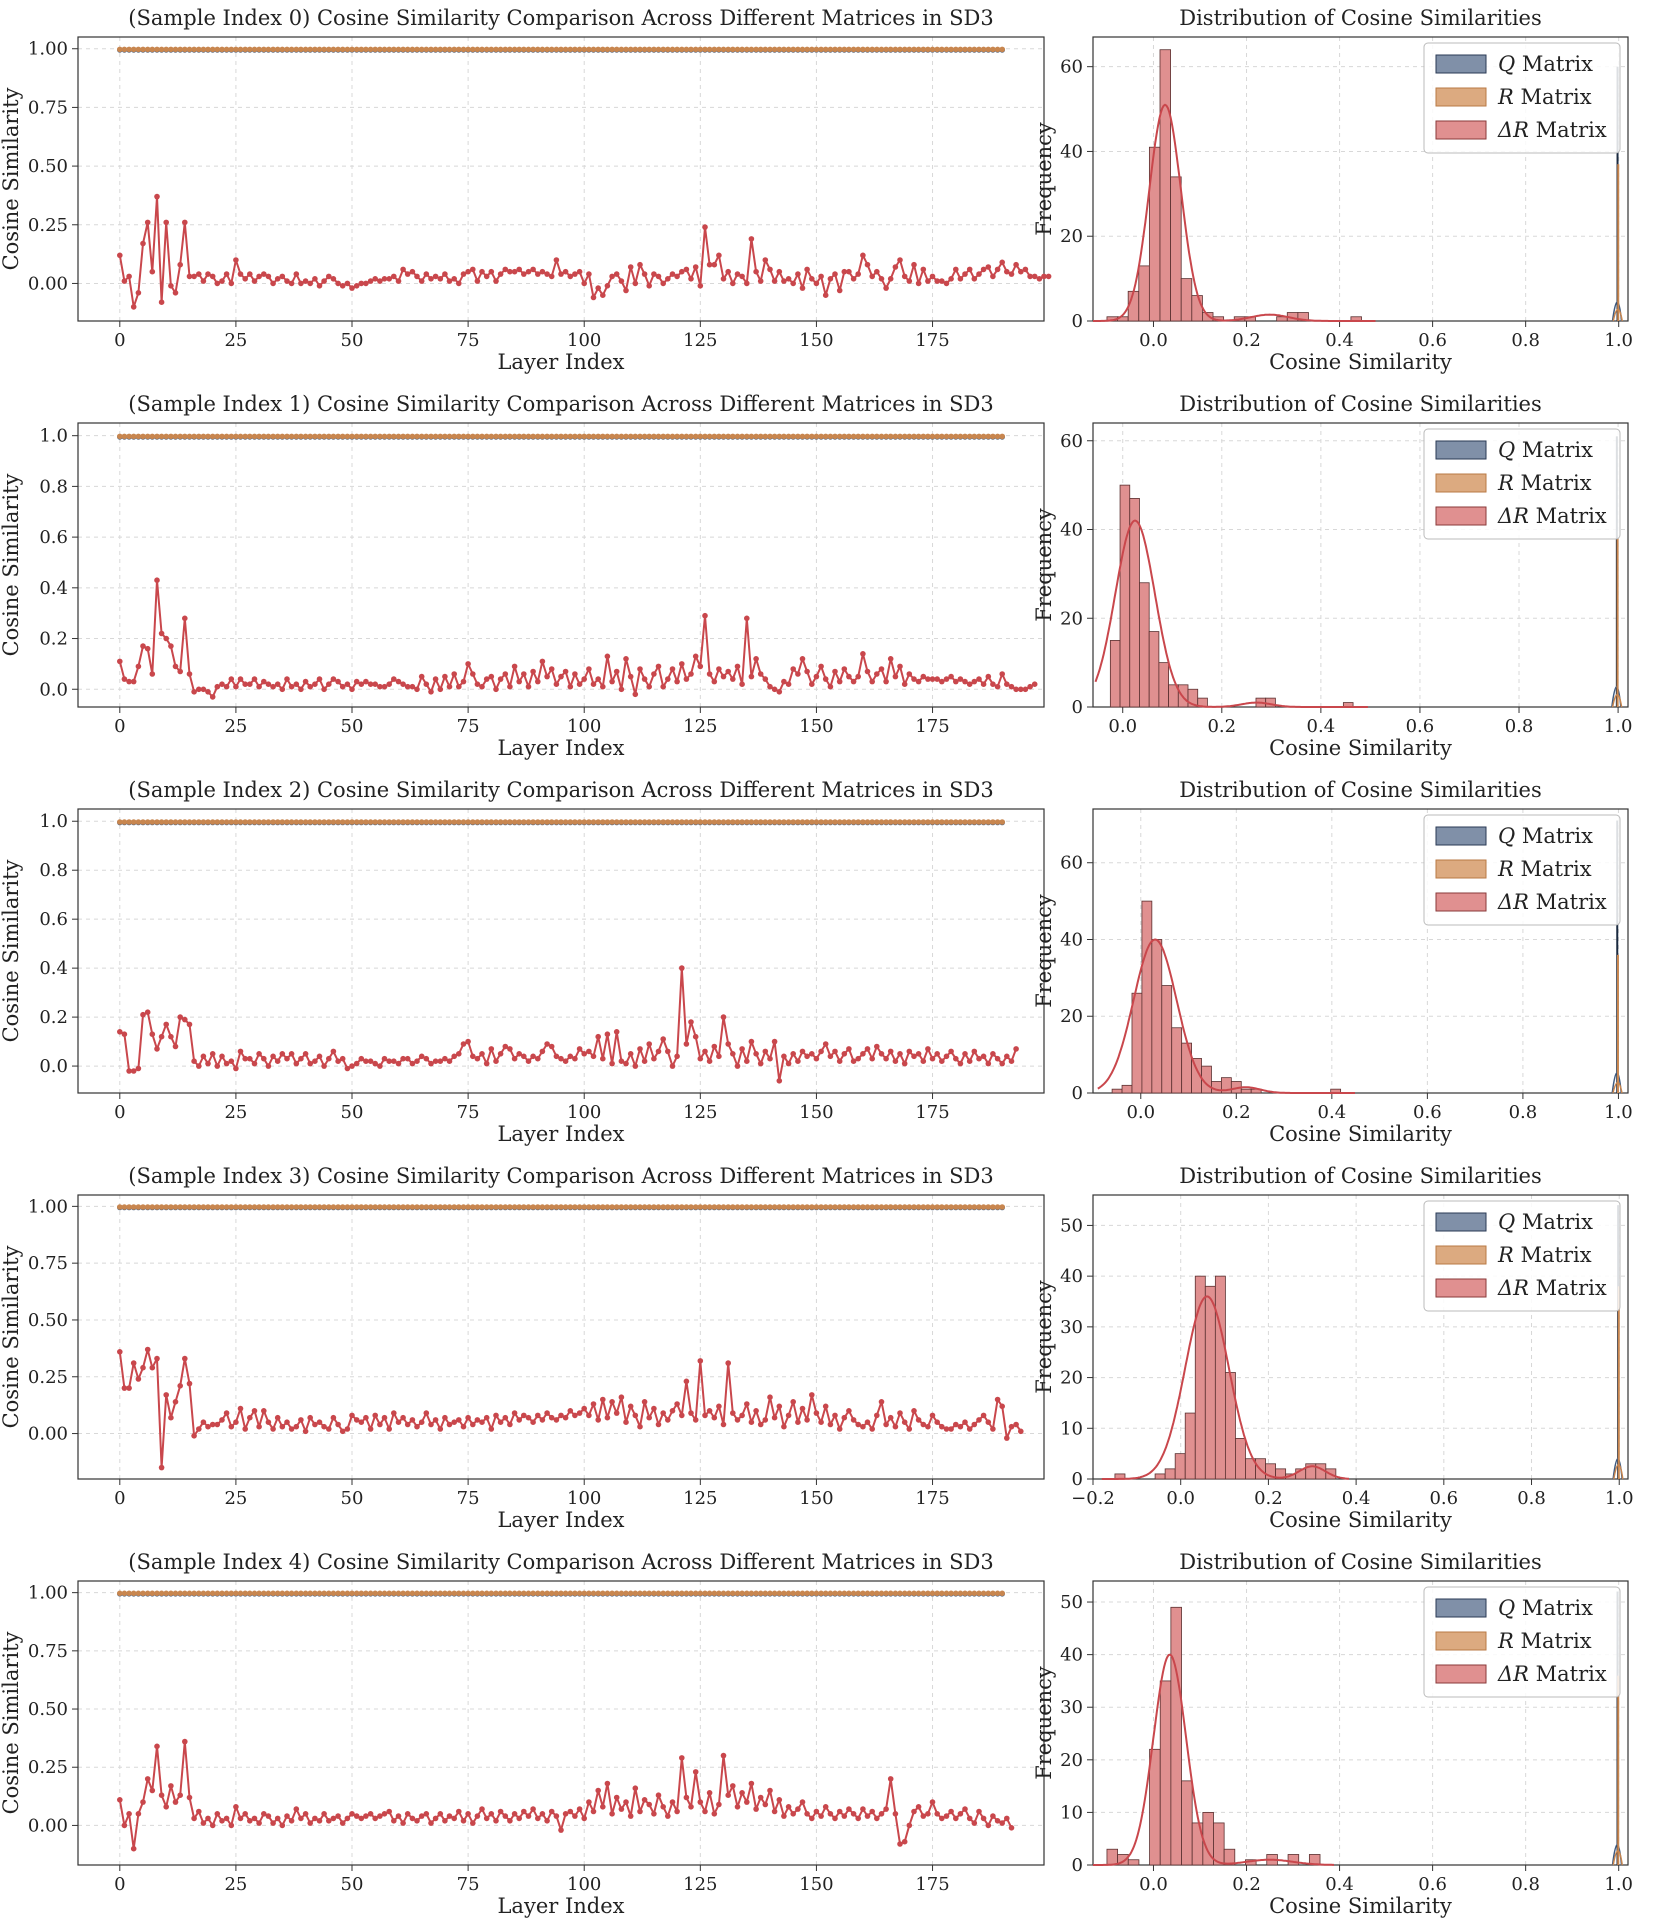  I want to click on x-axis-label: Layer Index, so click(560, 1520).